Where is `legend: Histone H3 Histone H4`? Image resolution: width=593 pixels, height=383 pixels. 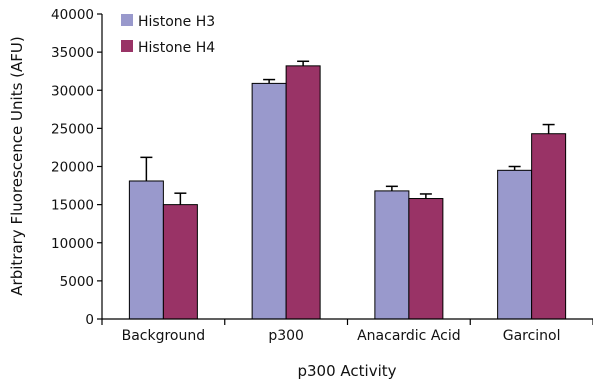 legend: Histone H3 Histone H4 is located at coordinates (168, 35).